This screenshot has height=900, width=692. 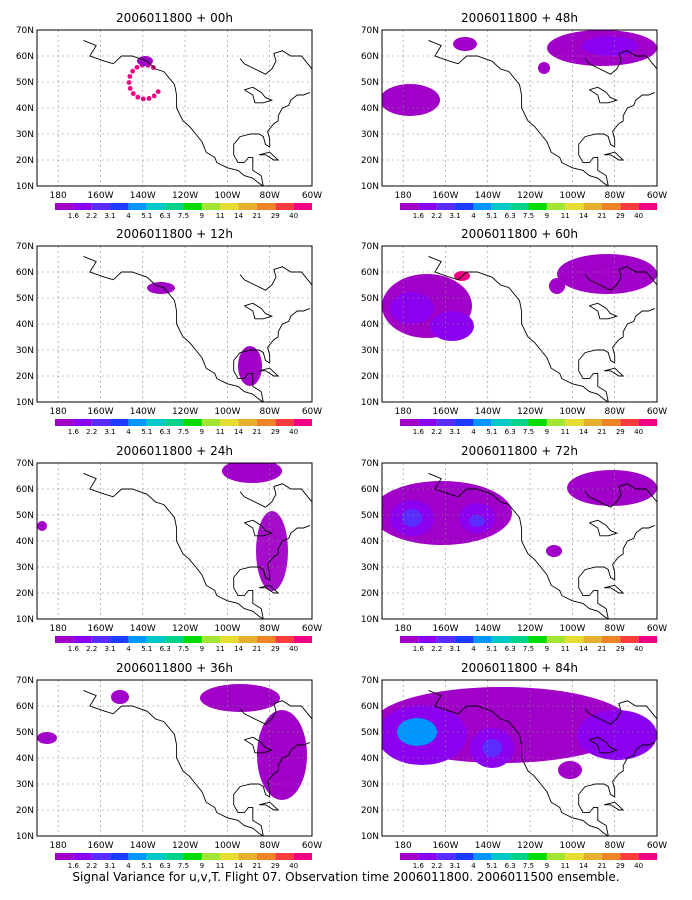 What do you see at coordinates (370, 273) in the screenshot?
I see `lat-tick-label: 60N` at bounding box center [370, 273].